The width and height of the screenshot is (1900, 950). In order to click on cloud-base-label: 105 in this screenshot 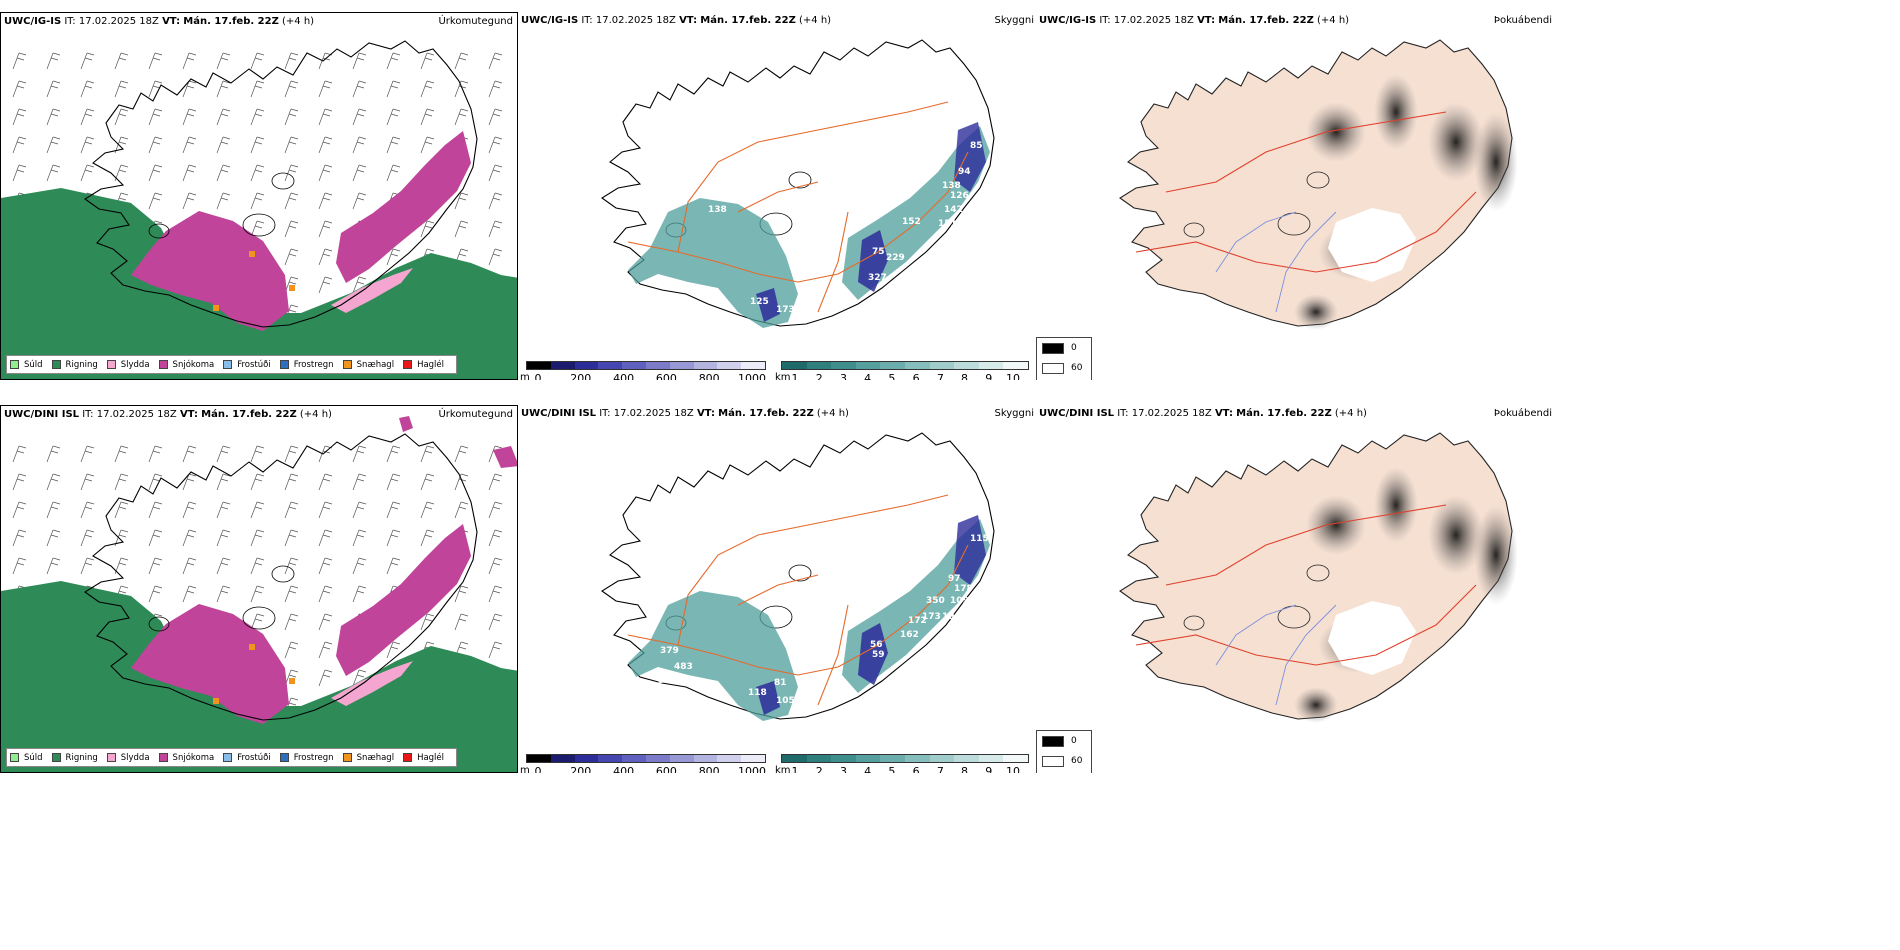, I will do `click(785, 701)`.